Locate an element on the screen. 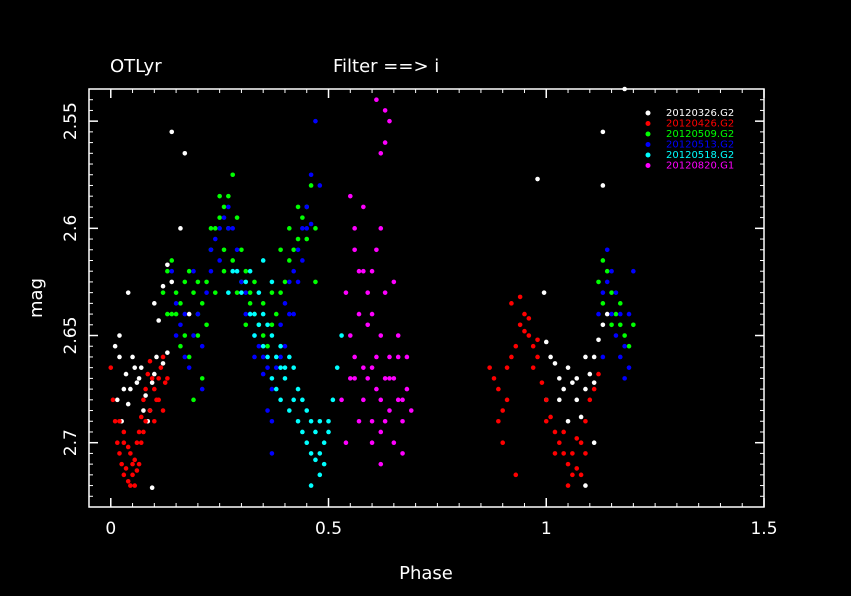 Image resolution: width=851 pixels, height=596 pixels. series-20120518.G2 is located at coordinates (285, 373).